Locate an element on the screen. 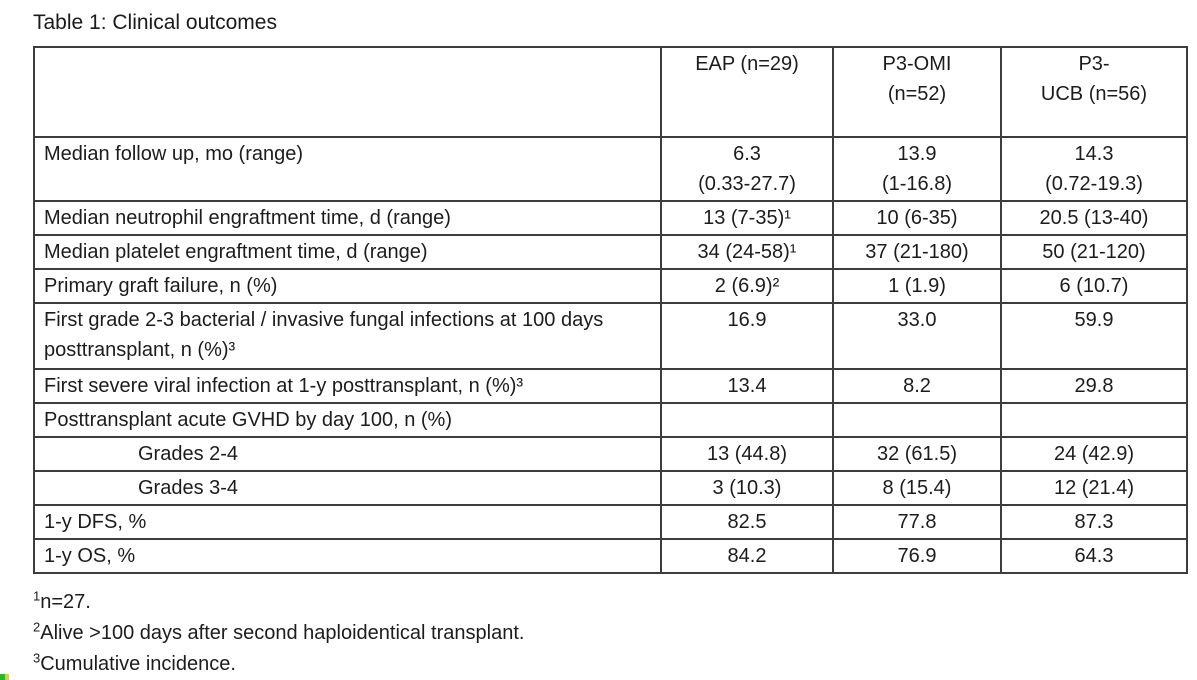 The height and width of the screenshot is (680, 1197). header-cell-blank is located at coordinates (347, 92).